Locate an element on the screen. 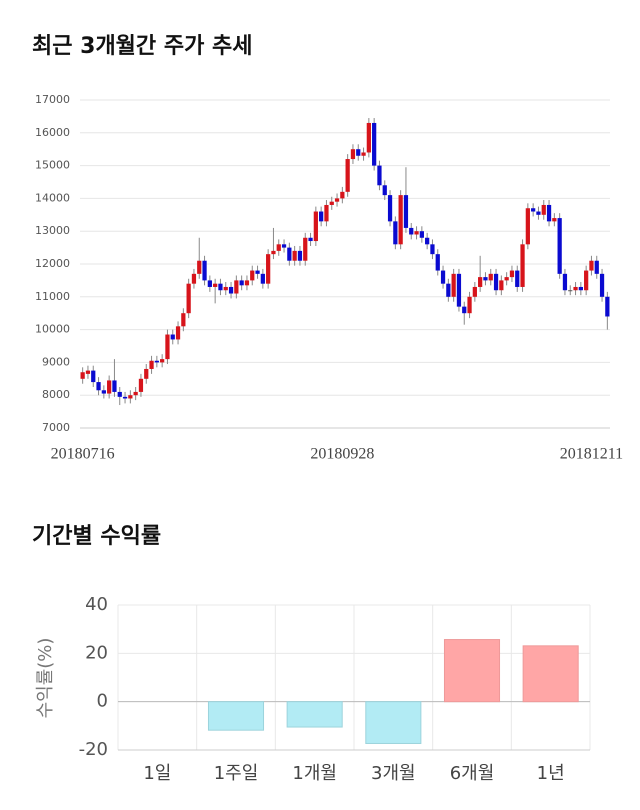 Image resolution: width=640 pixels, height=810 pixels. x-tick-label: 3개월 is located at coordinates (393, 773).